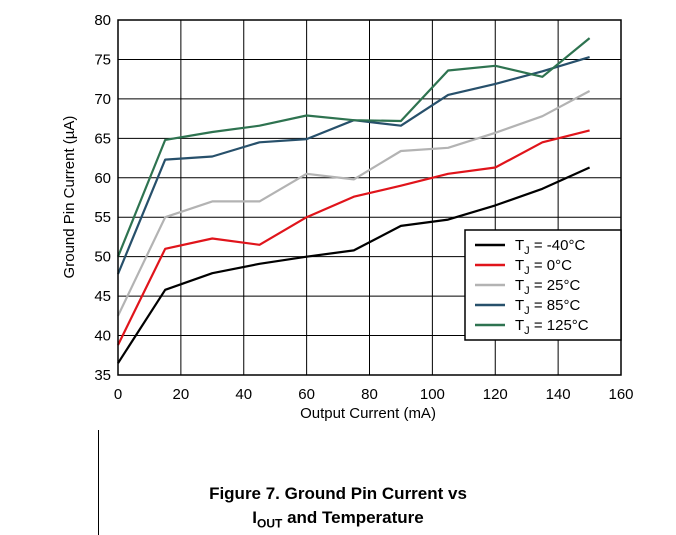 Image resolution: width=676 pixels, height=535 pixels. I want to click on x-tick-label: 80, so click(369, 394).